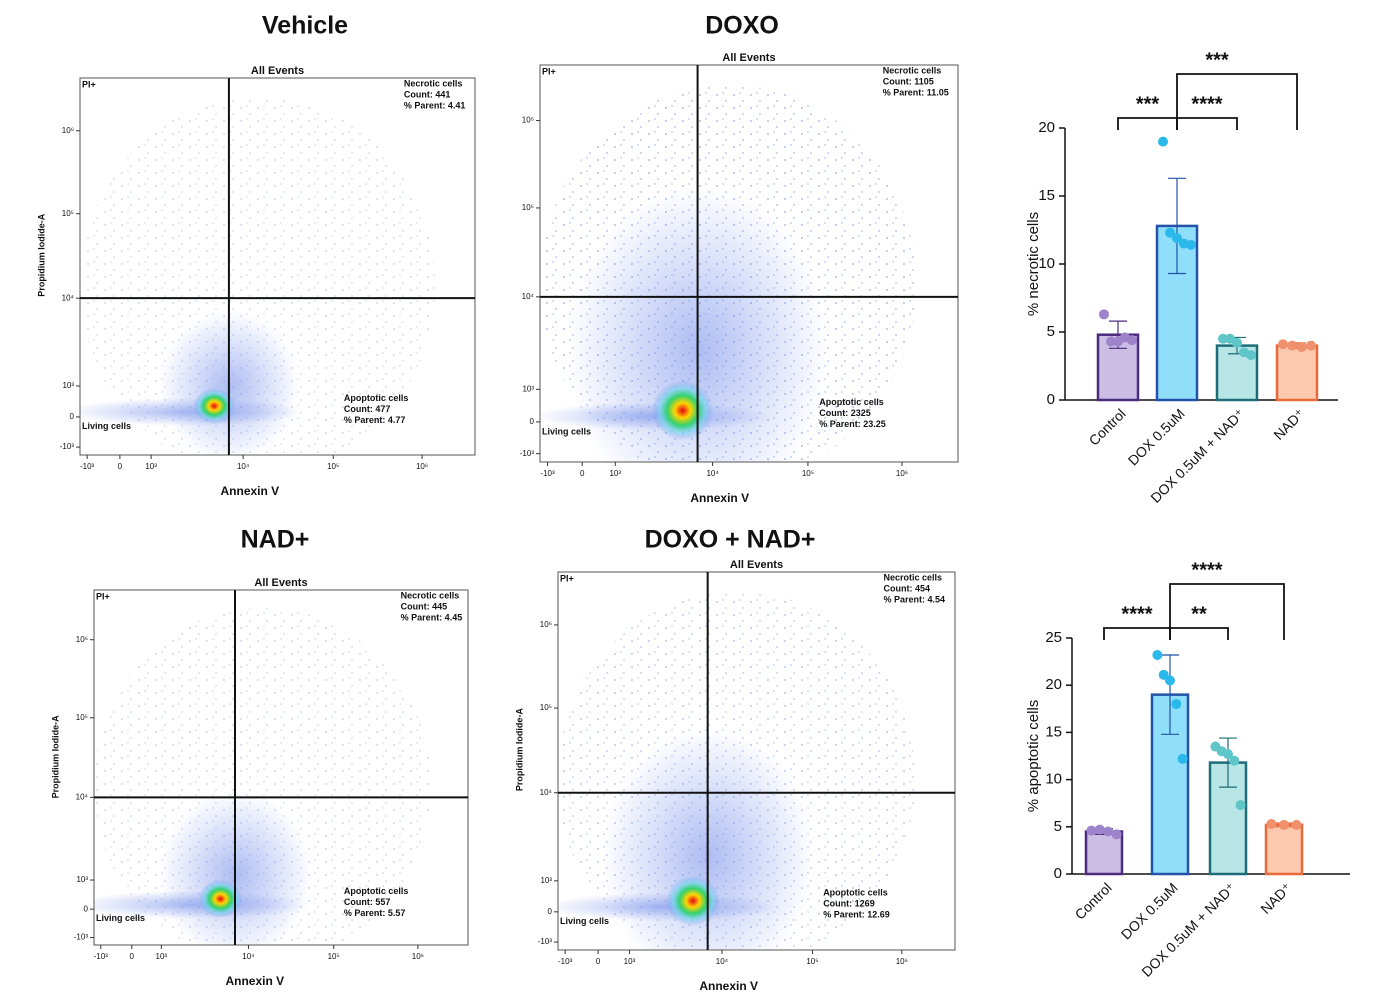  Describe the element at coordinates (375, 913) in the screenshot. I see `apoptotic-stat: % Parent: 5.57` at that location.